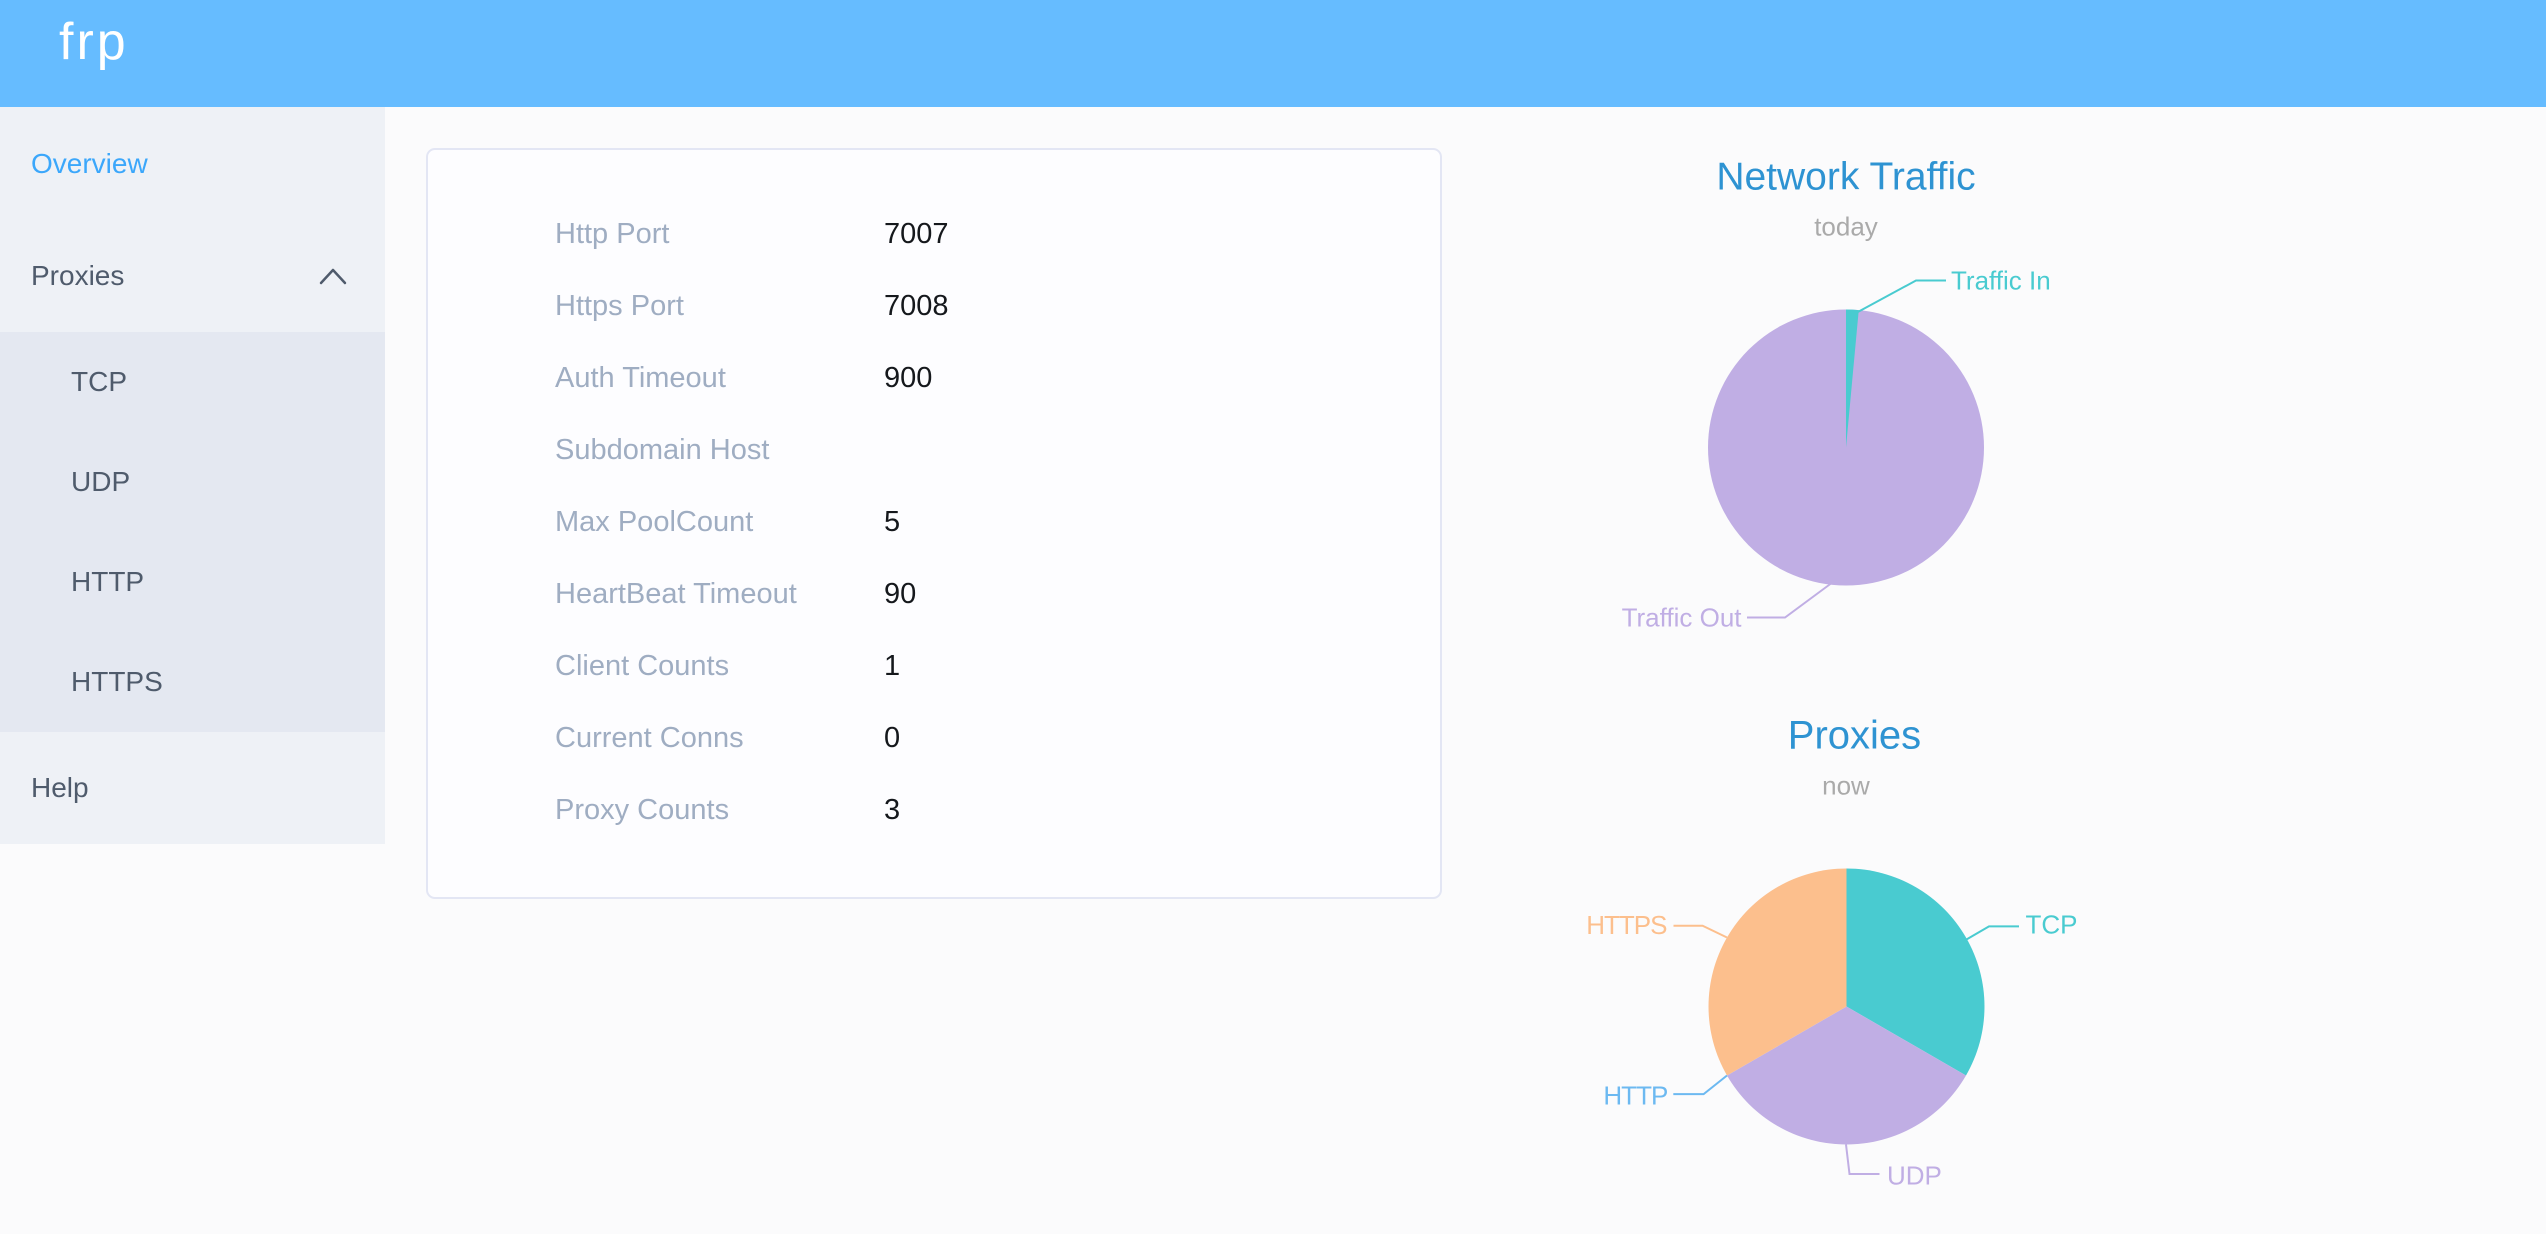  Describe the element at coordinates (1914, 1175) in the screenshot. I see `svg-text: UDP` at that location.